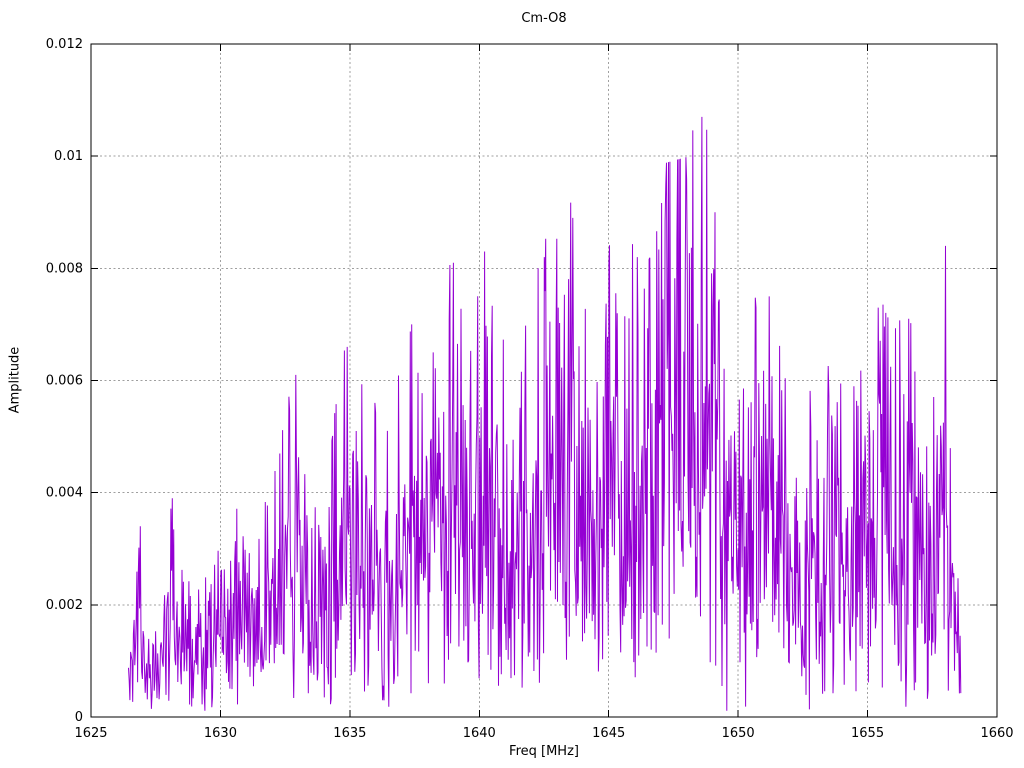  I want to click on x-tick-label: 1640, so click(479, 733).